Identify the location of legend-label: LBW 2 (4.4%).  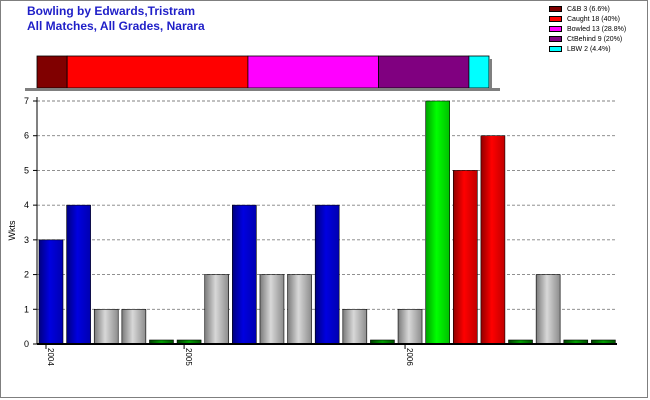
(589, 49).